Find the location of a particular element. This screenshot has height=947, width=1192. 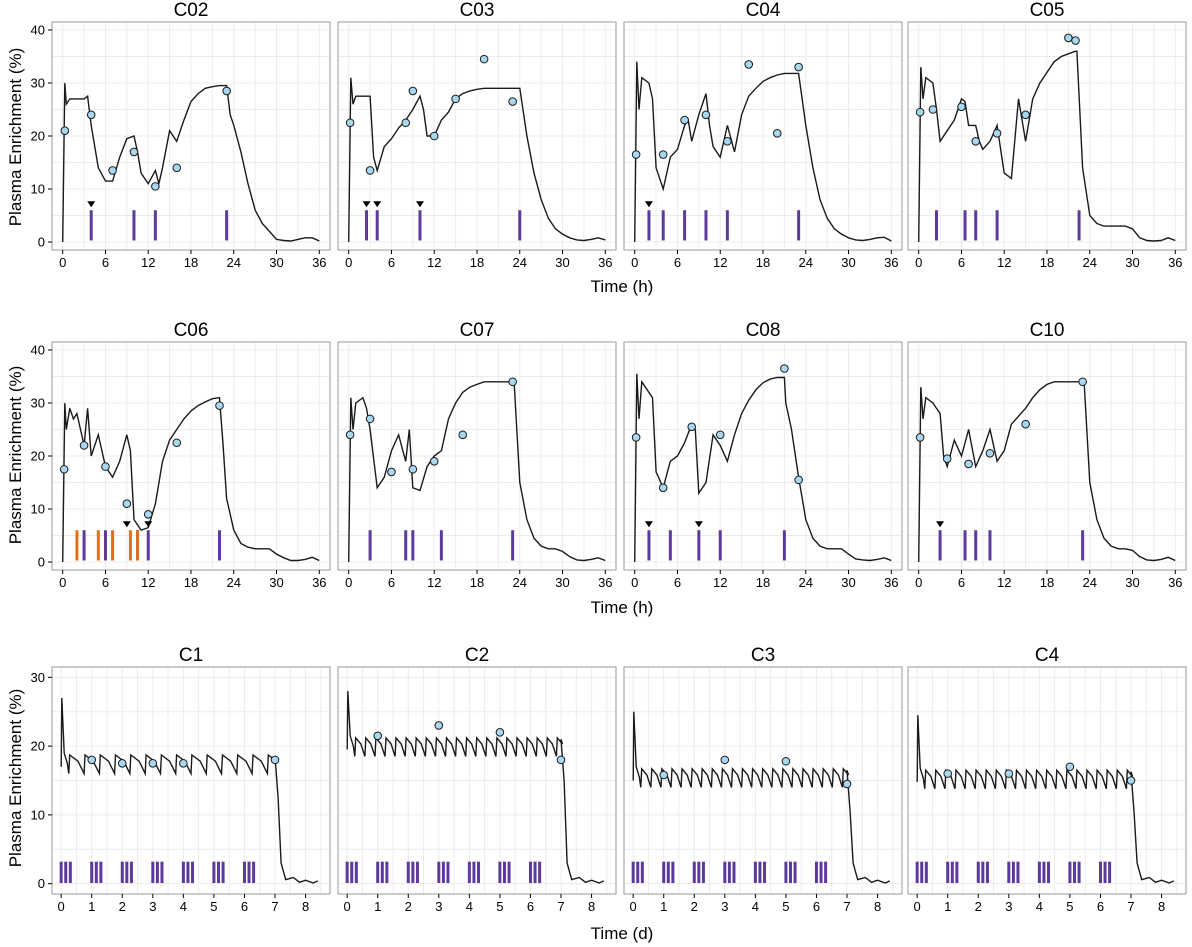

panel-C10: C10 0 6 12 18 24 30 36 is located at coordinates (1047, 455).